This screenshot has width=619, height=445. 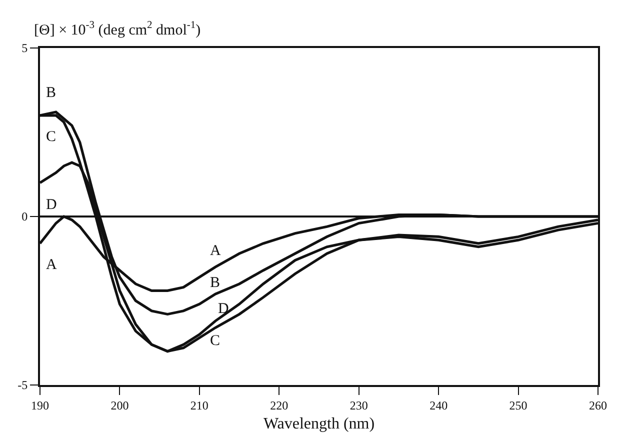 I want to click on series-label: D, so click(x=223, y=309).